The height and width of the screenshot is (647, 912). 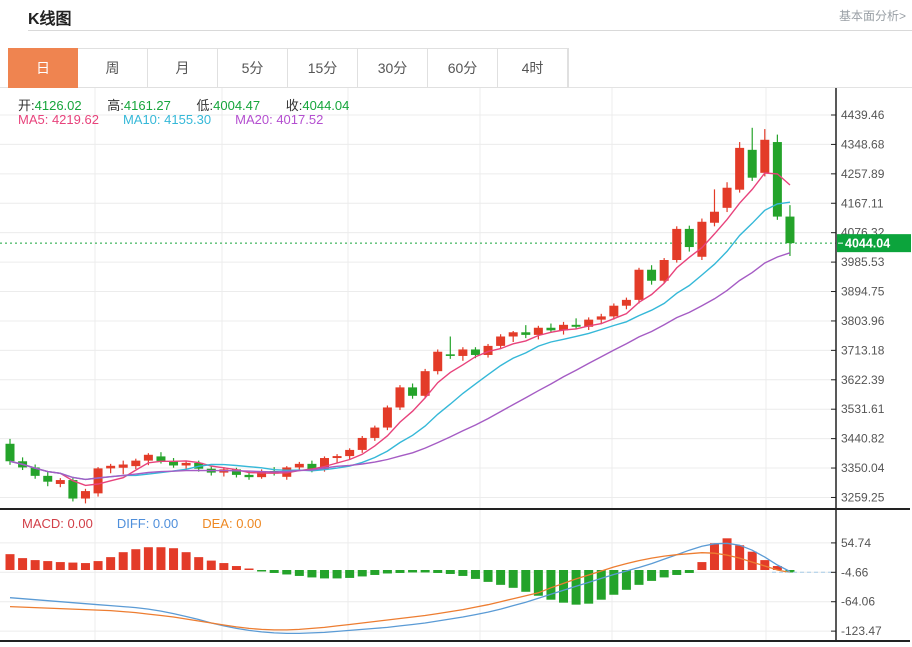 I want to click on dea-legend: DEA: 0.00, so click(x=232, y=523).